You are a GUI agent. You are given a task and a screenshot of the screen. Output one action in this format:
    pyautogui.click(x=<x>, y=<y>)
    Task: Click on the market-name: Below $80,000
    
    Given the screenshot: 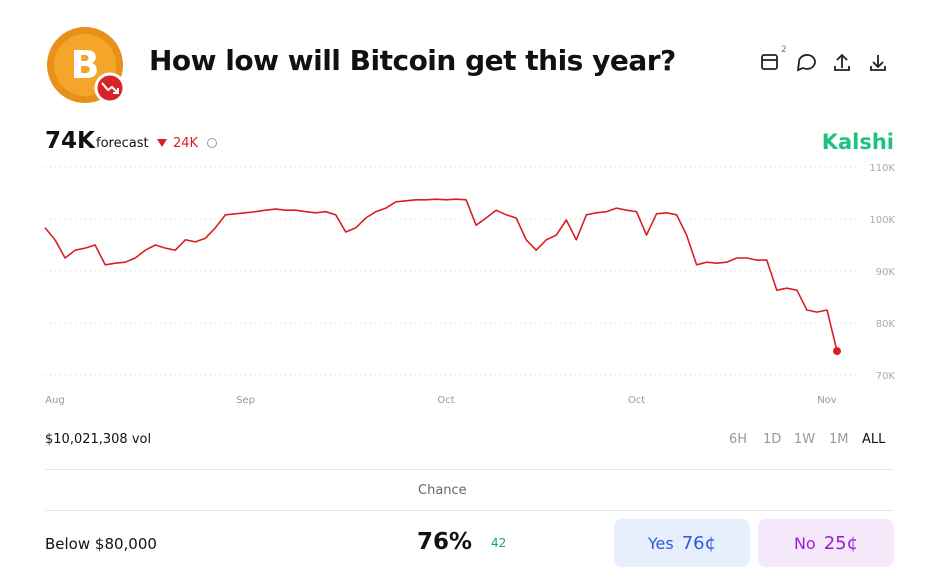 What is the action you would take?
    pyautogui.click(x=101, y=544)
    